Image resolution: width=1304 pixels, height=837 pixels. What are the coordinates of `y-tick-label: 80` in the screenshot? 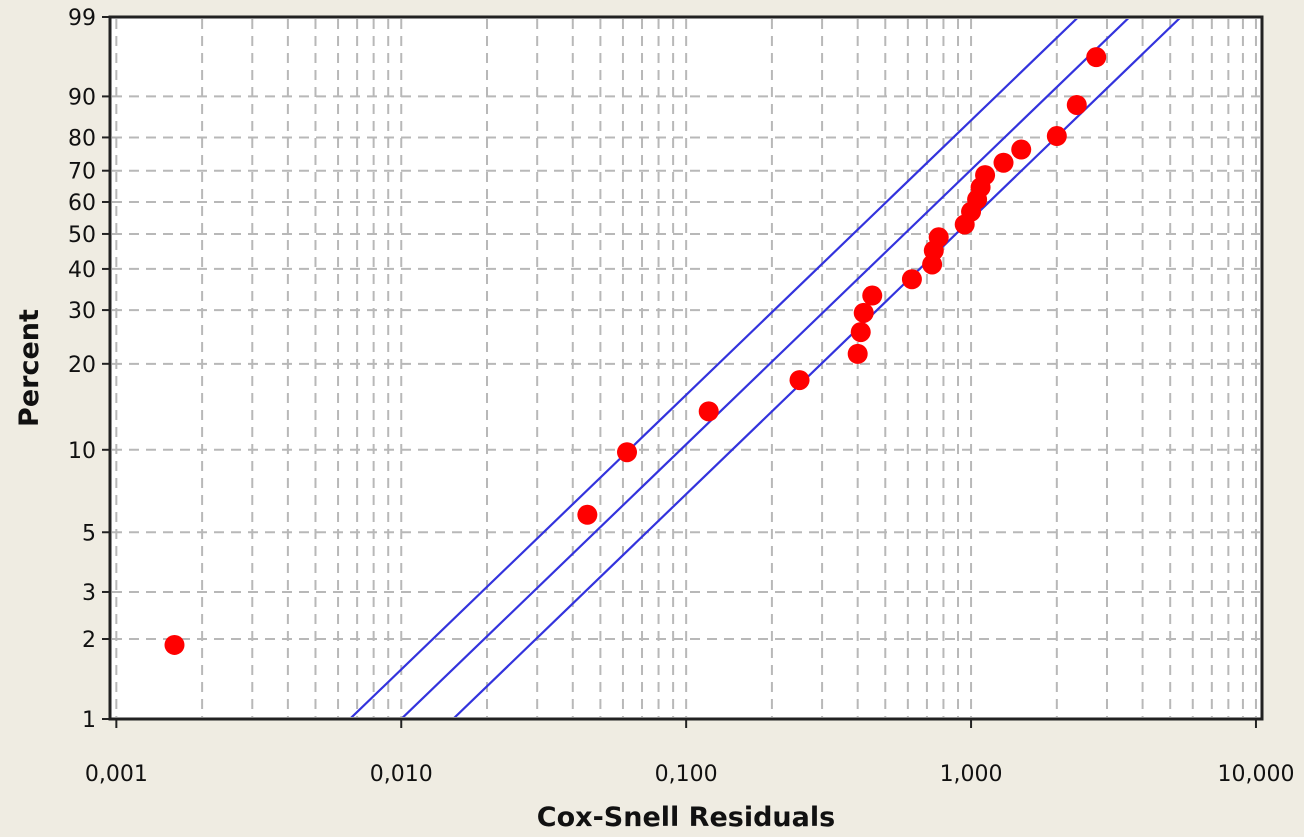 It's located at (82, 138).